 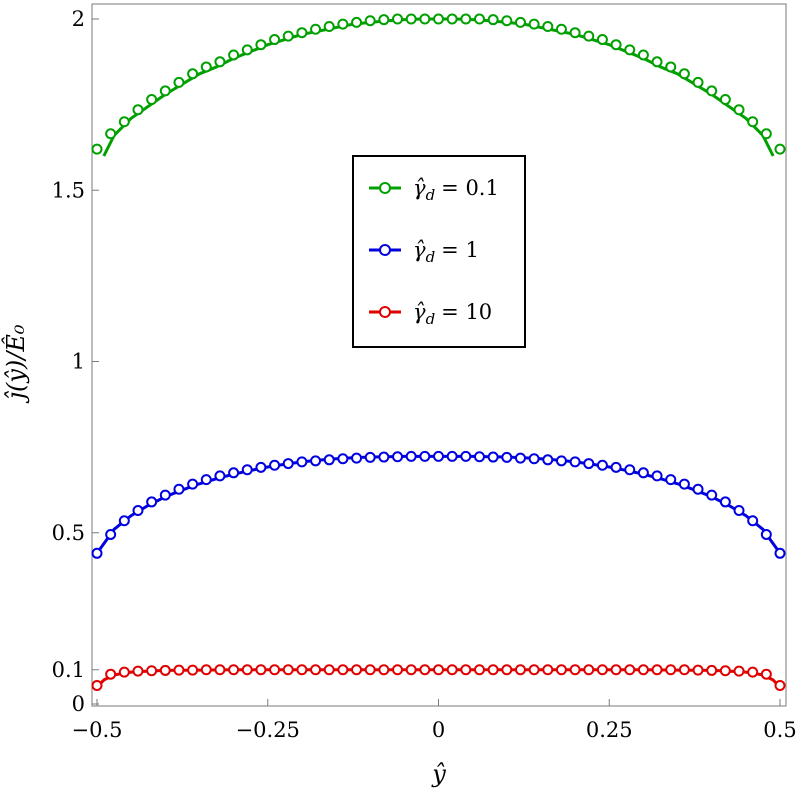 What do you see at coordinates (470, 188) in the screenshot?
I see `legend-value: = 0.1` at bounding box center [470, 188].